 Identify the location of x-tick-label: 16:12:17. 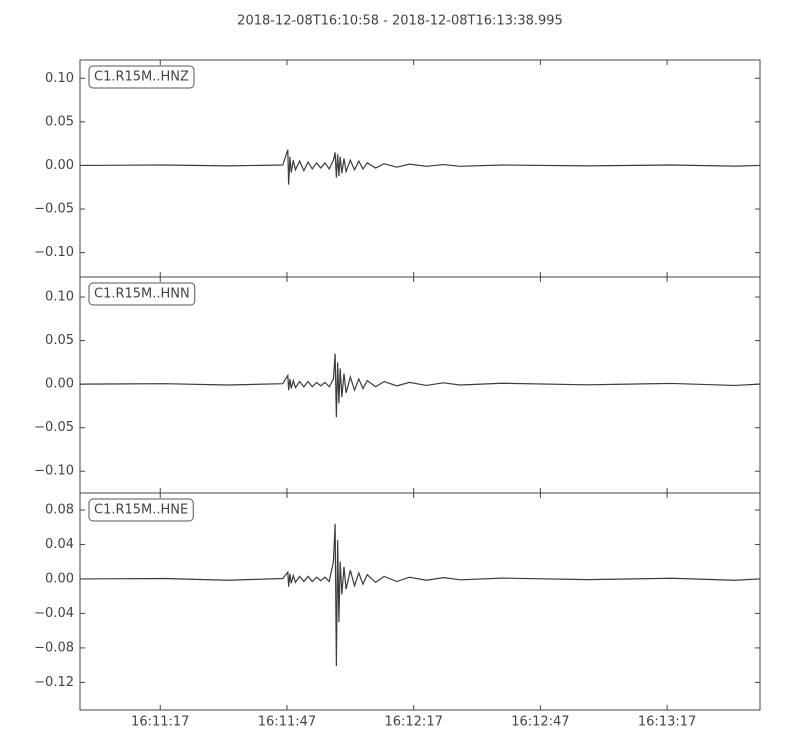
(413, 722).